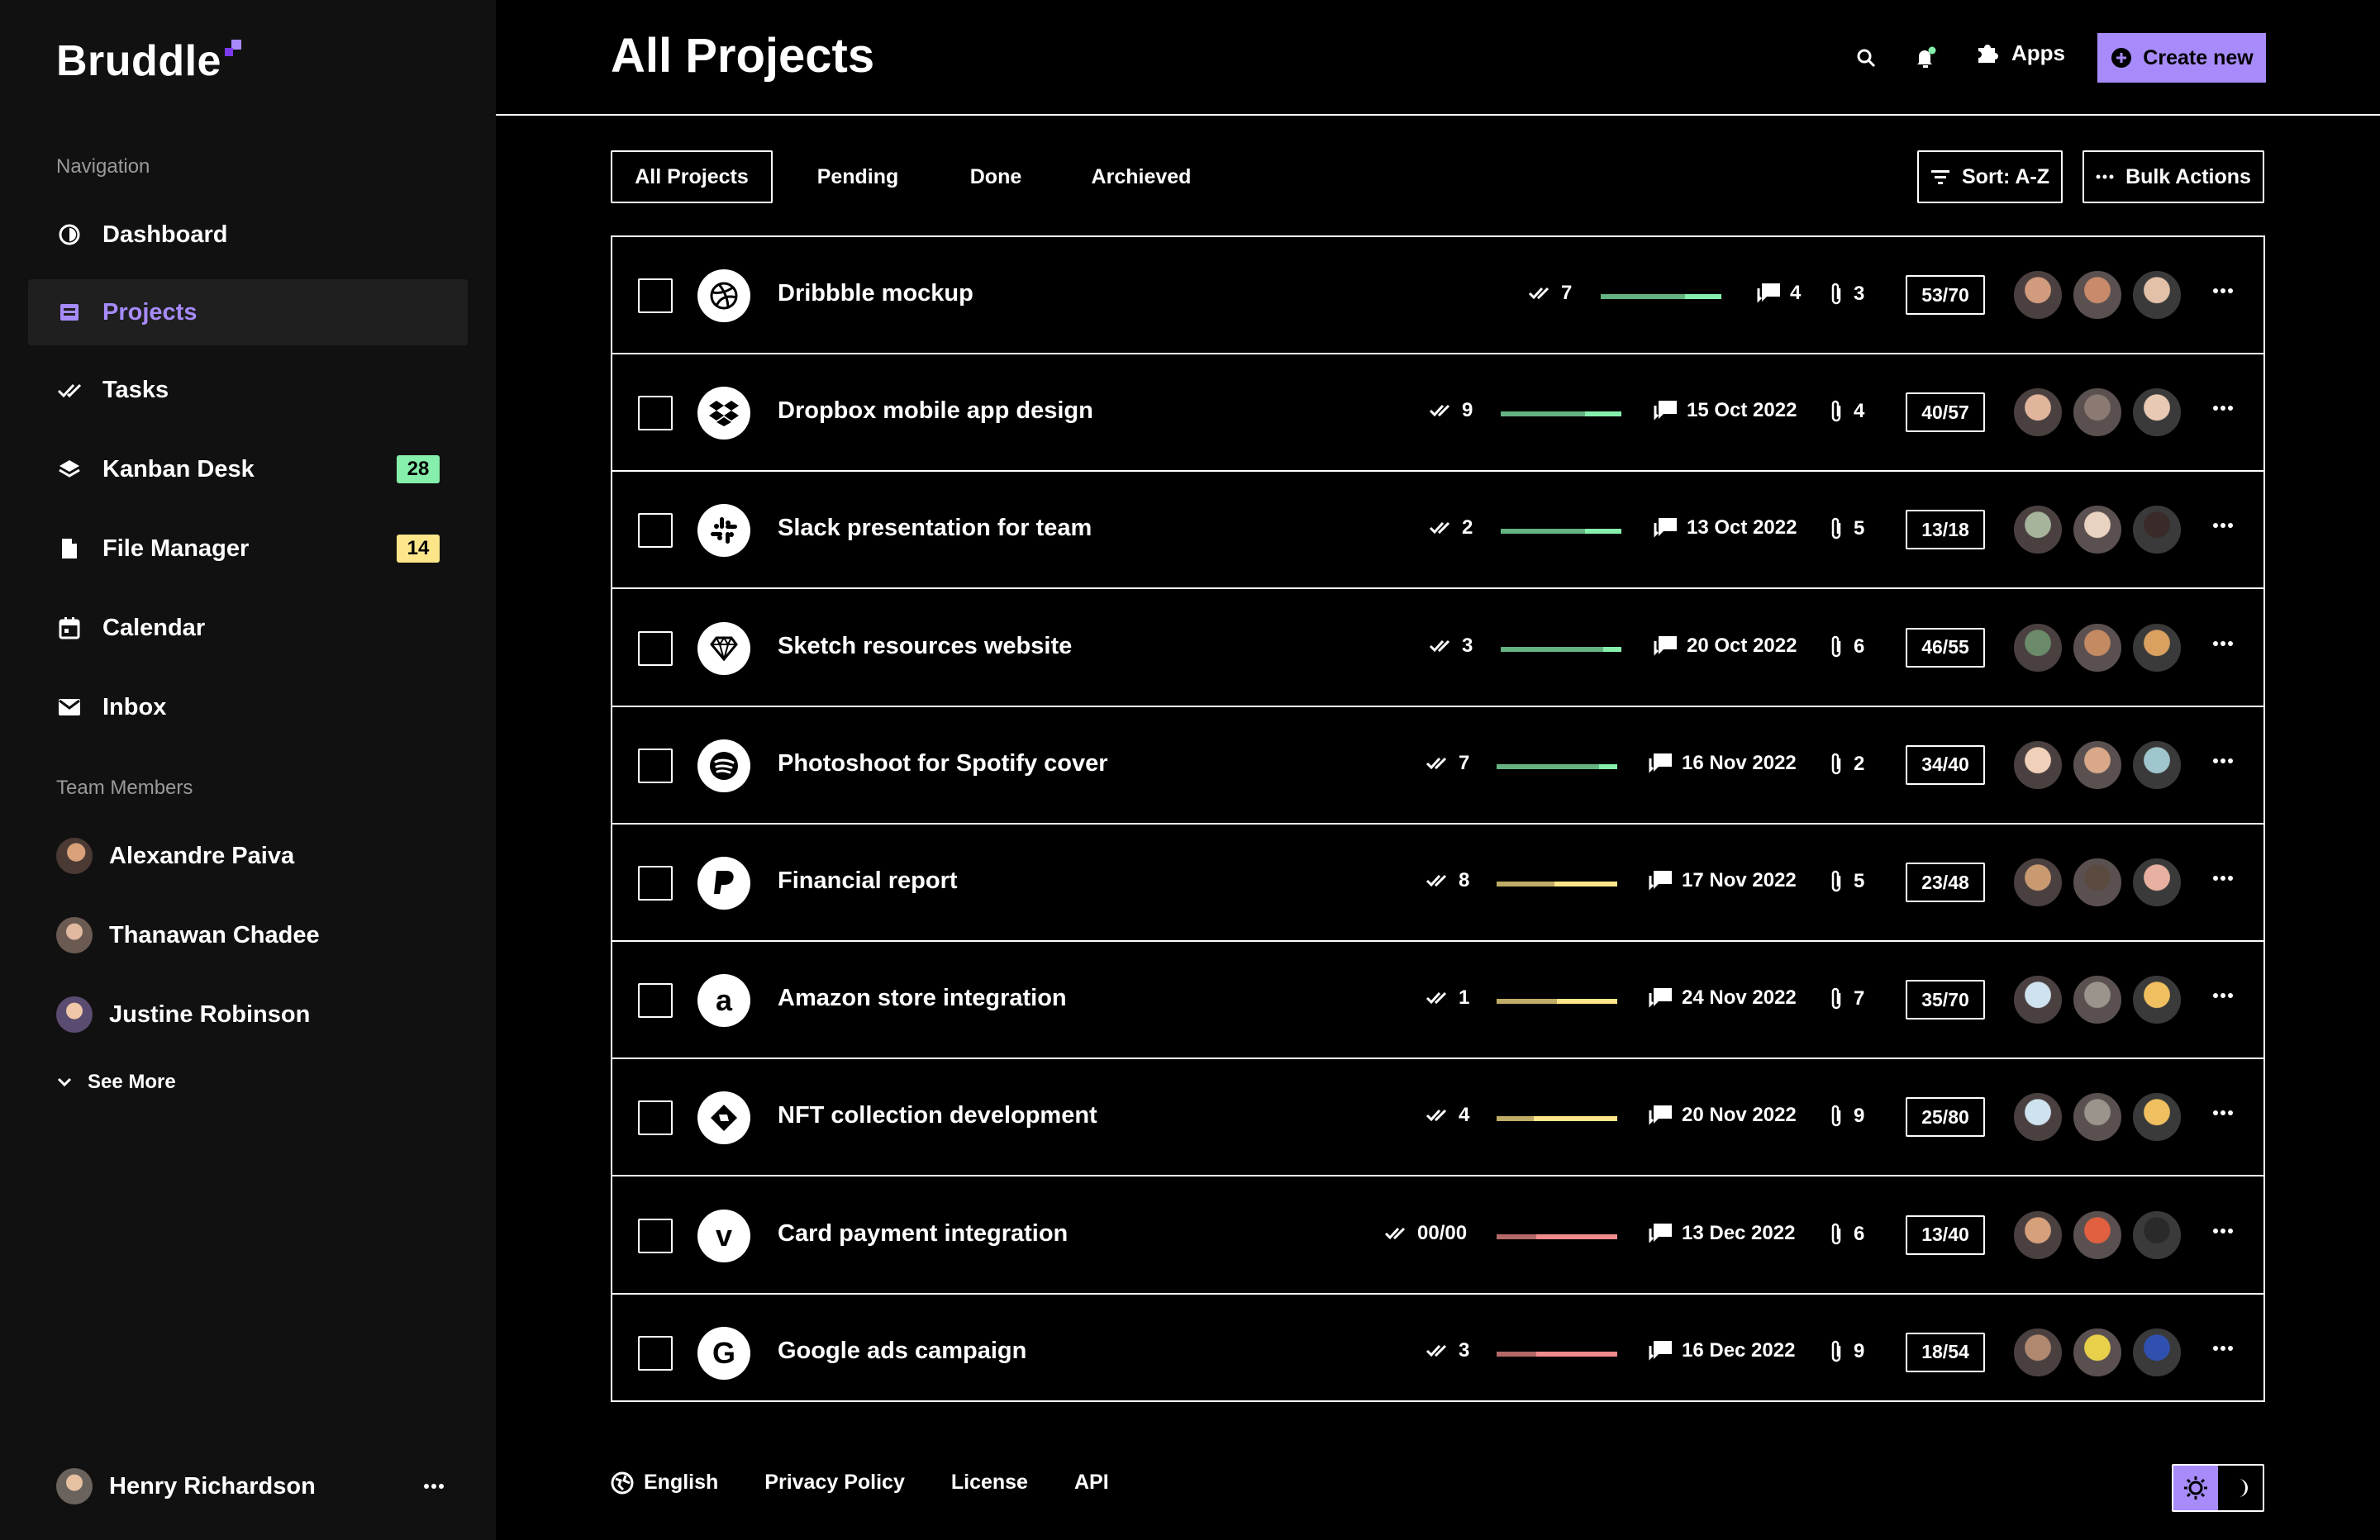 The height and width of the screenshot is (1540, 2380). Describe the element at coordinates (248, 390) in the screenshot. I see `sidebar-item-tasks: Tasks` at that location.